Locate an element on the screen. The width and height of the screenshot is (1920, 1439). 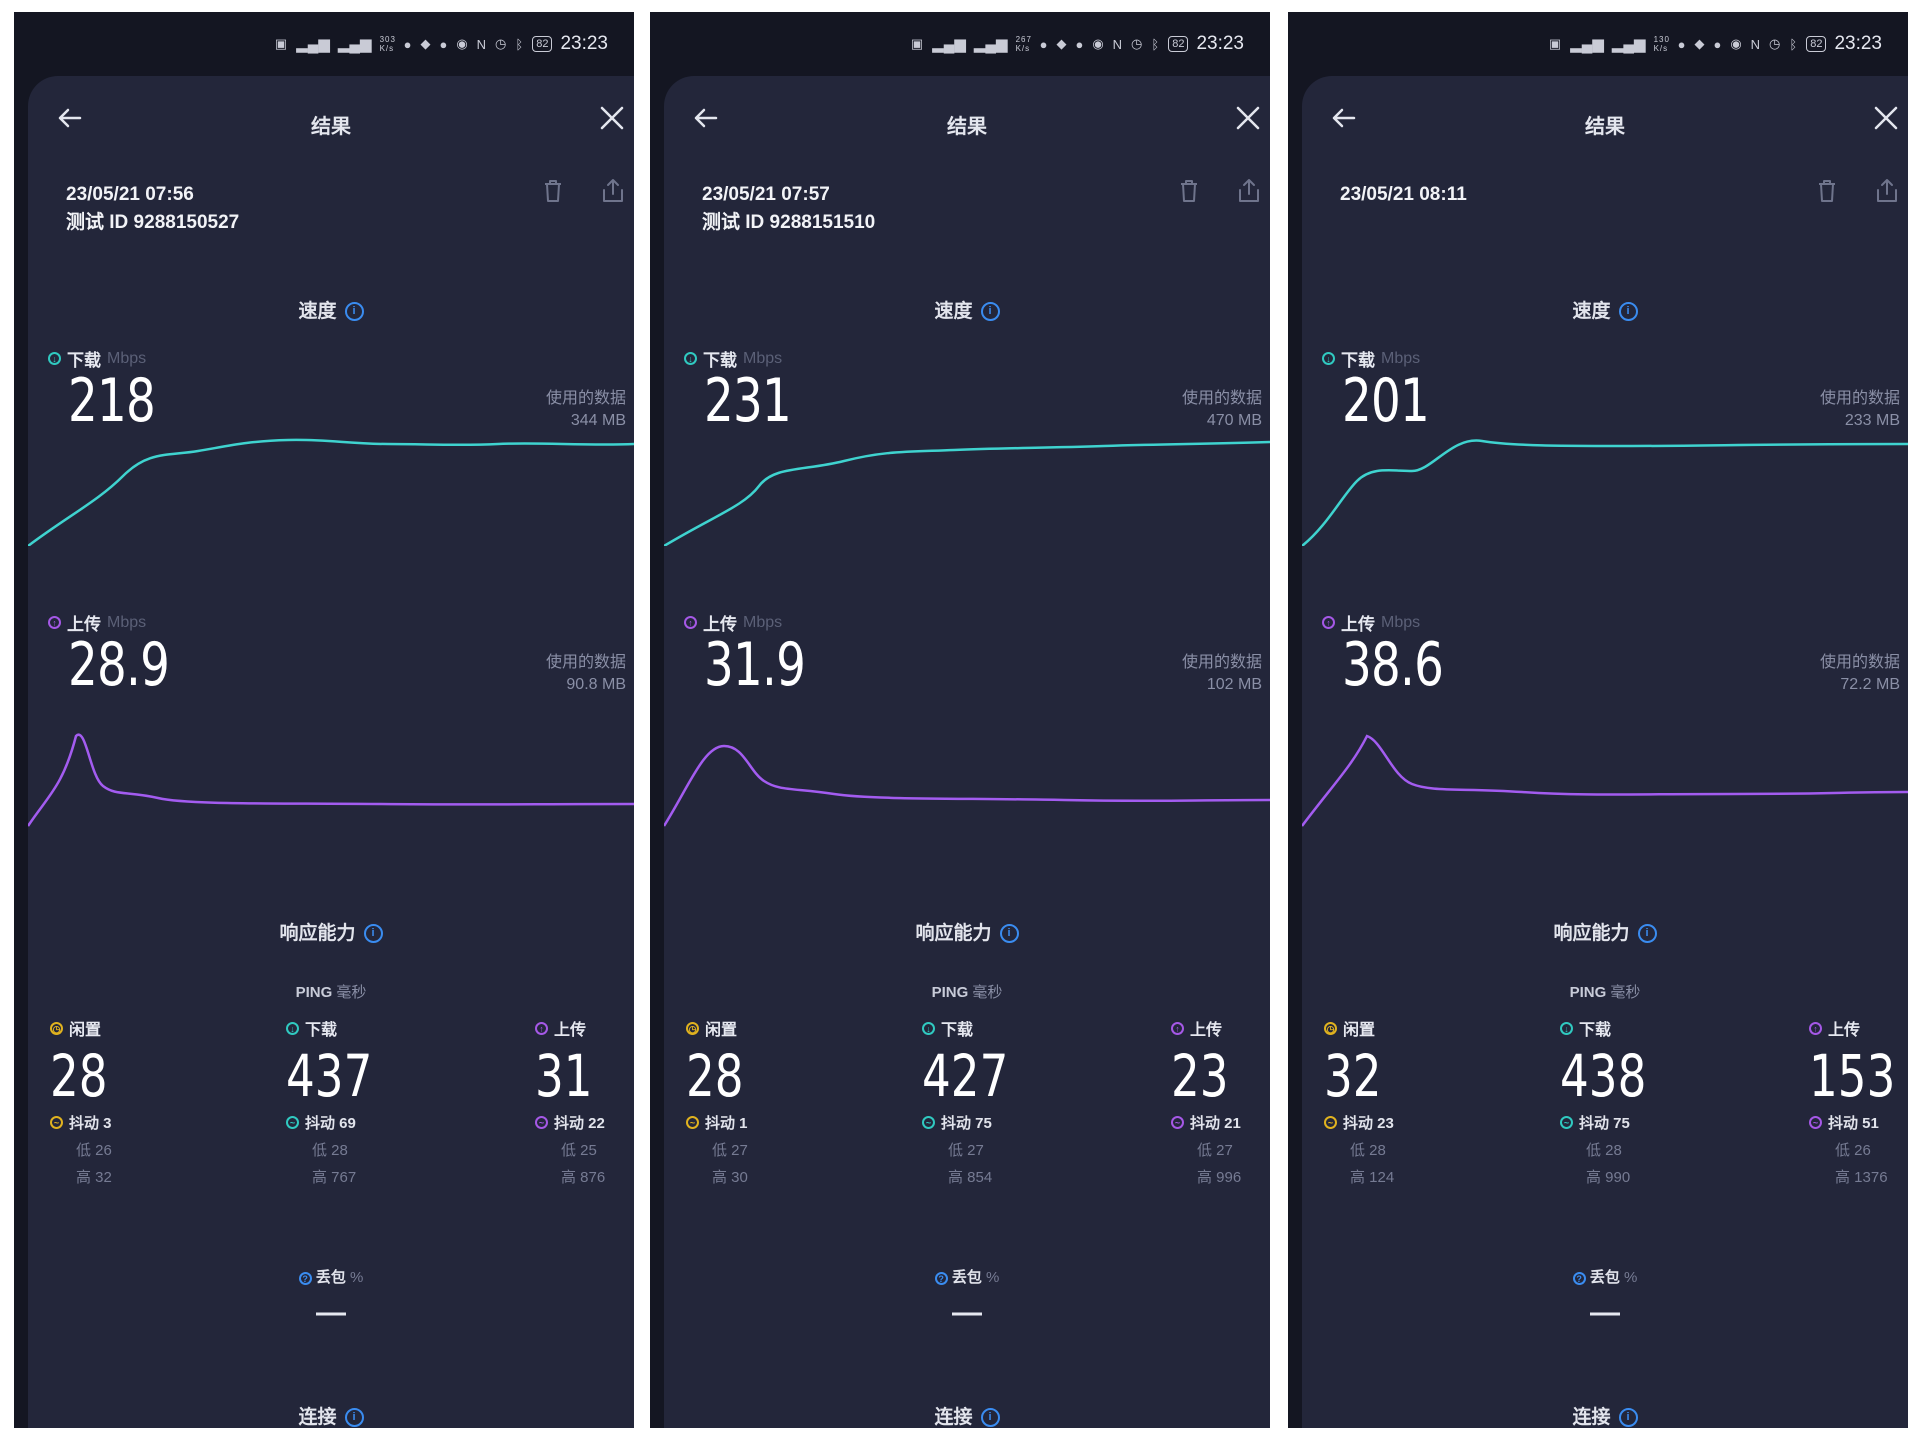
download-label: ↓ 下载 Mbps is located at coordinates (733, 358).